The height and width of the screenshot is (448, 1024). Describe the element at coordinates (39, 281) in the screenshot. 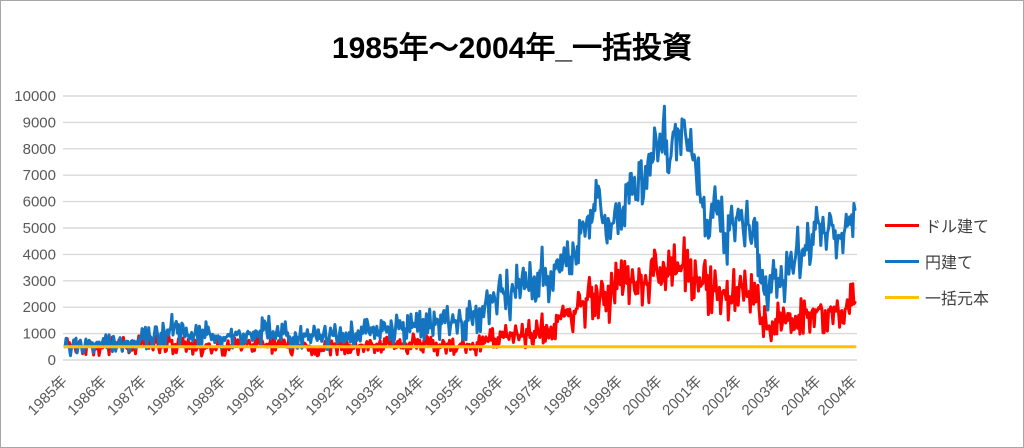

I see `svg-text: 3000` at that location.